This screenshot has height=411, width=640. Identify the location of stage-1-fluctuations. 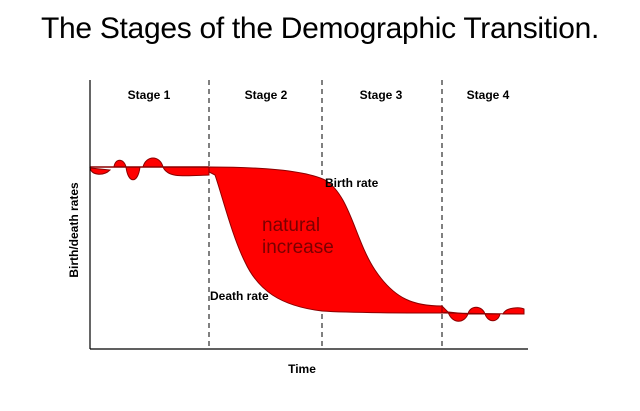
(149, 169).